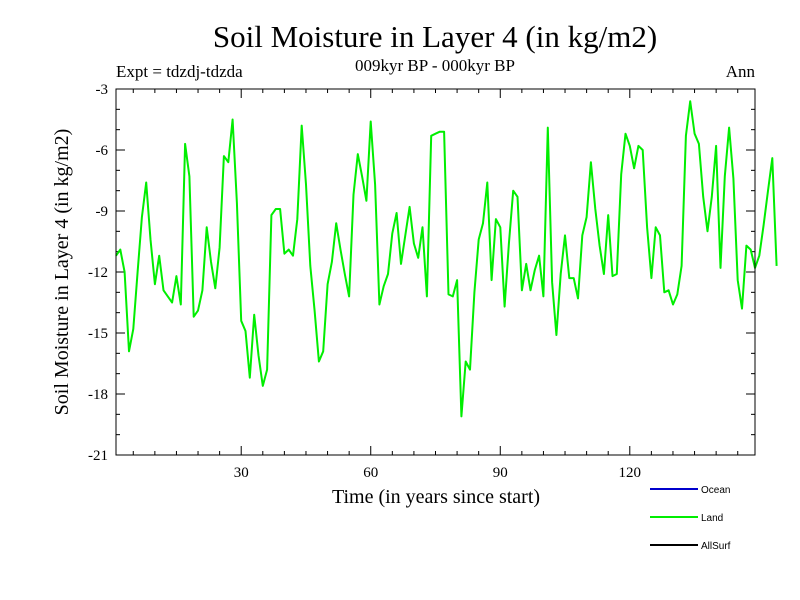 The width and height of the screenshot is (800, 600). I want to click on legend: Ocean Land AllSurf, so click(690, 518).